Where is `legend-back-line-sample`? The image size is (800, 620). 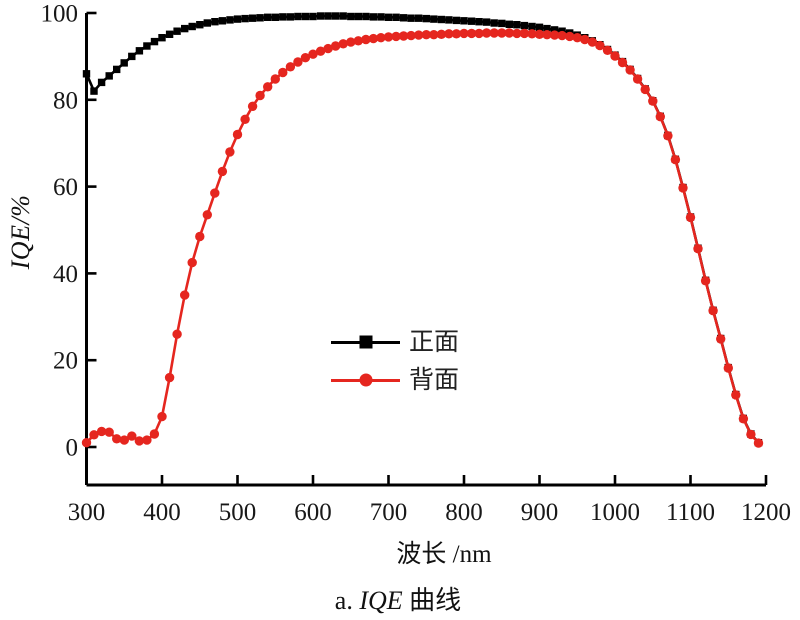 legend-back-line-sample is located at coordinates (365, 380).